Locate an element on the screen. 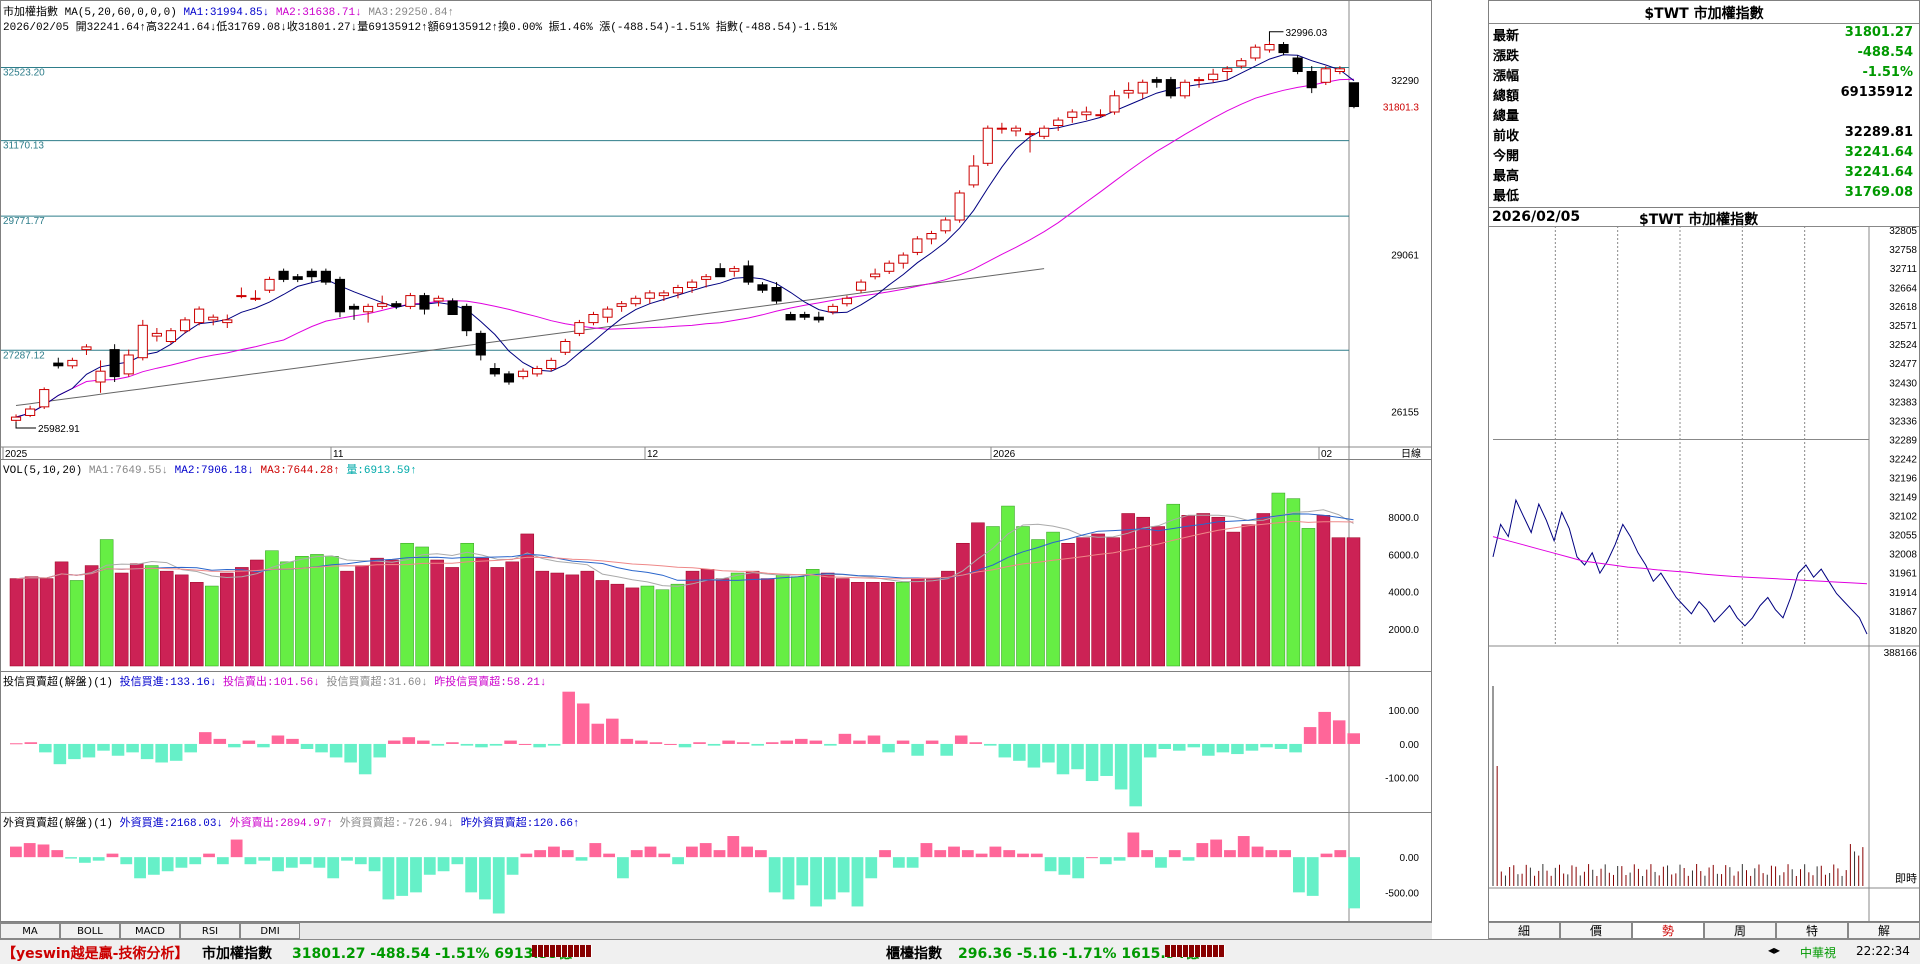 This screenshot has height=964, width=1920. inst-chart: 100.00 0.00 -100.00 is located at coordinates (716, 742).